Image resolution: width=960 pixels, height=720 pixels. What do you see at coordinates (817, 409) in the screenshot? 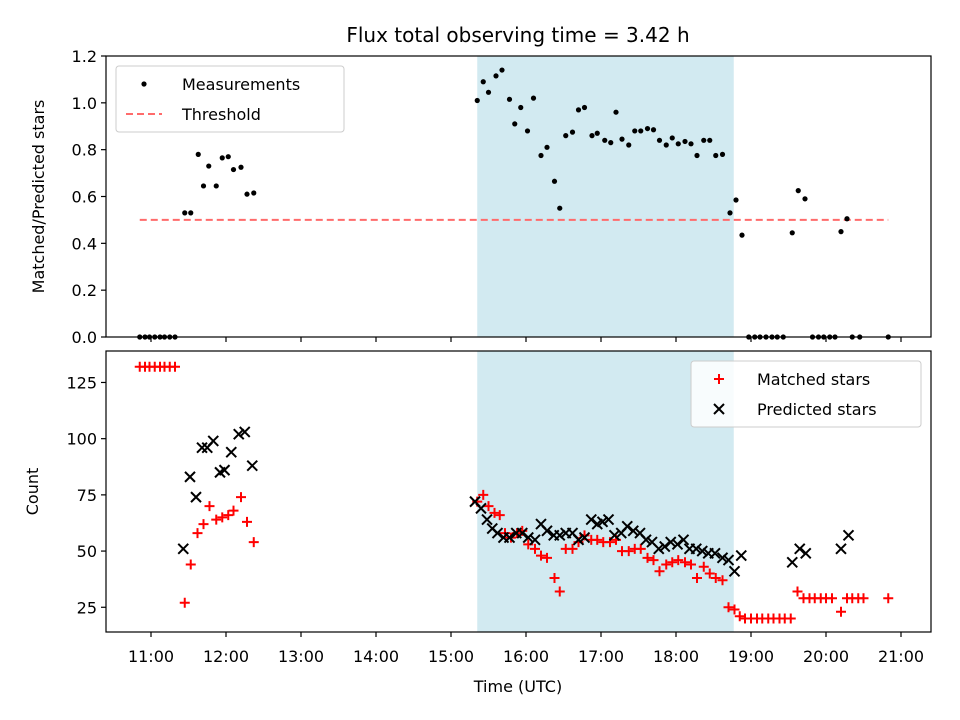
I see `legend-label: Predicted stars` at bounding box center [817, 409].